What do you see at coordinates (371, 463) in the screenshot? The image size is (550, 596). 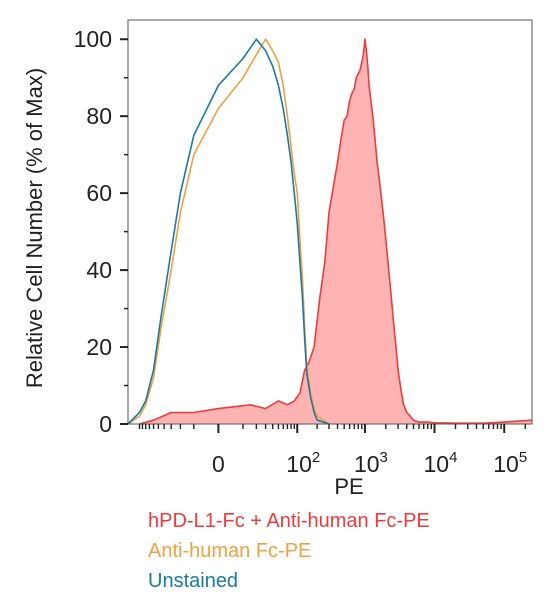 I see `x-tick-label-2: 10³` at bounding box center [371, 463].